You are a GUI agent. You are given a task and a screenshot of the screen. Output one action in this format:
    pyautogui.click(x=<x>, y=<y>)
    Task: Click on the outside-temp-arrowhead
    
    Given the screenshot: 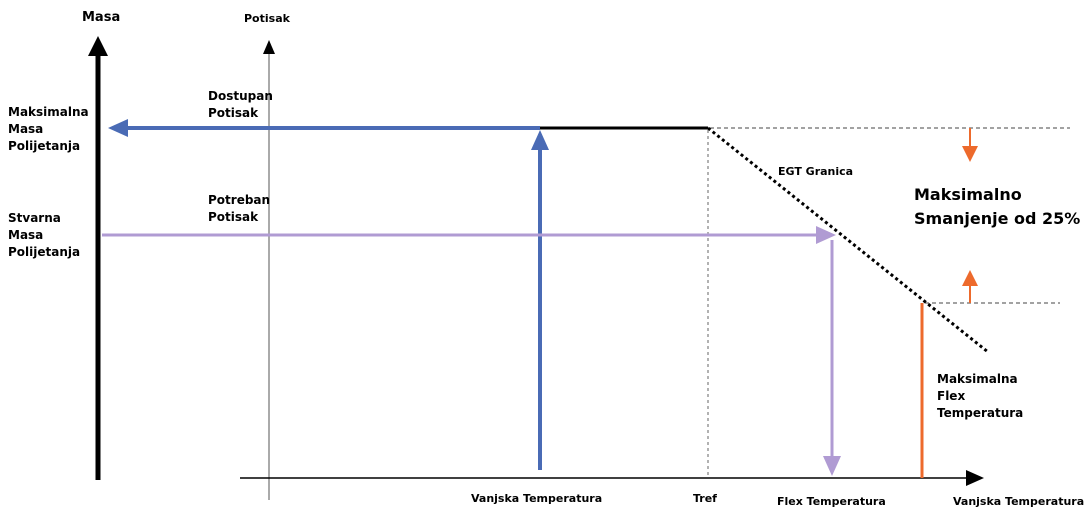 What is the action you would take?
    pyautogui.click(x=540, y=140)
    